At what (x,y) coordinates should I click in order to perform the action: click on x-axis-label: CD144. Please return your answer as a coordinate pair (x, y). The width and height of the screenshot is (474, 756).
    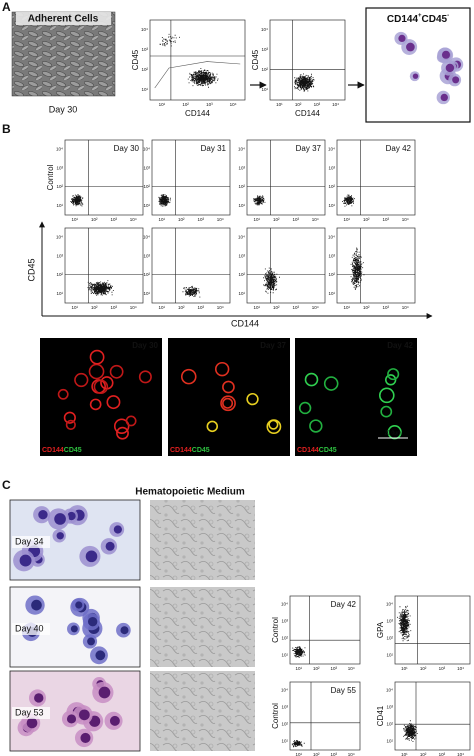
    Looking at the image, I should click on (197, 113).